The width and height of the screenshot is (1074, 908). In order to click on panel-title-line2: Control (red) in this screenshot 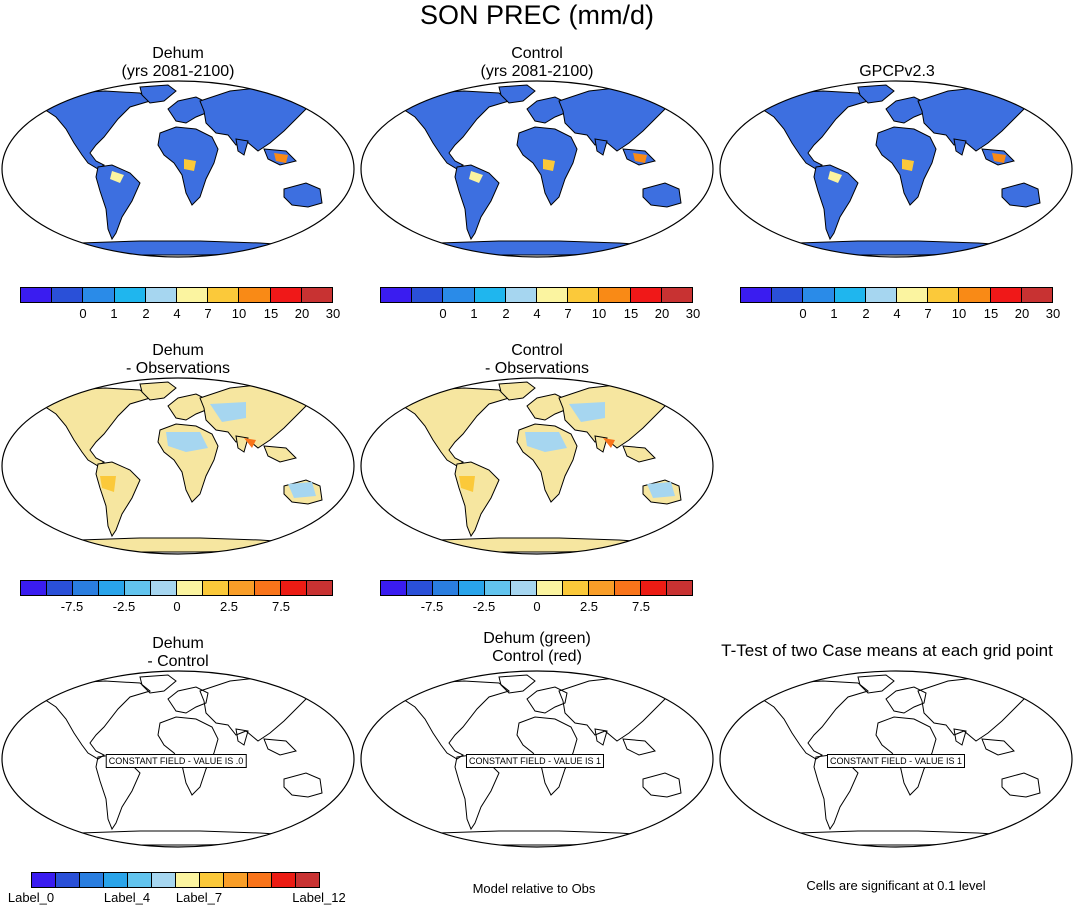, I will do `click(537, 656)`.